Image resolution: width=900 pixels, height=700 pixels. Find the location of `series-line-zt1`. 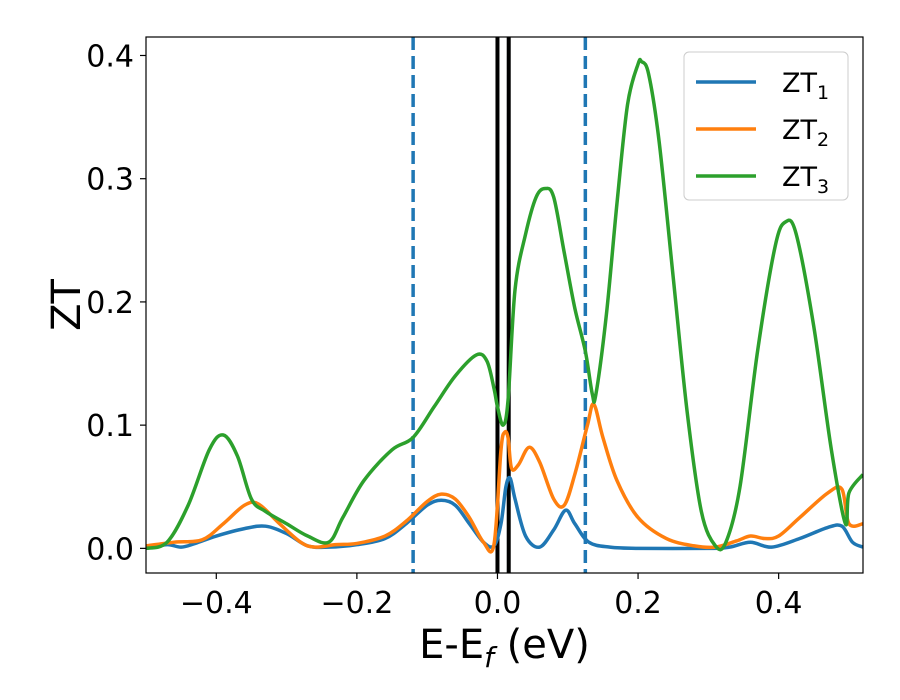

series-line-zt1 is located at coordinates (504, 513).